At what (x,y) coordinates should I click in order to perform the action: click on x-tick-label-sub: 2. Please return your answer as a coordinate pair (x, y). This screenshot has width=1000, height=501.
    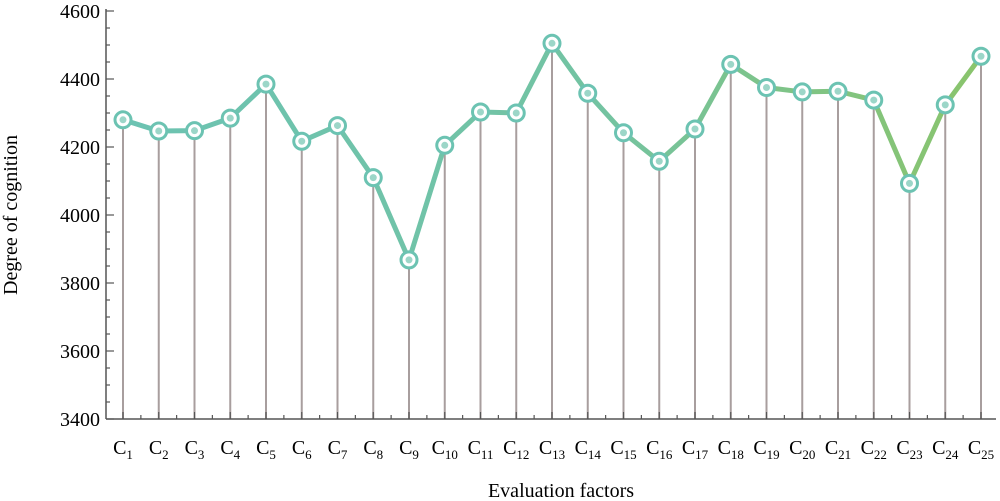
    Looking at the image, I should click on (165, 454).